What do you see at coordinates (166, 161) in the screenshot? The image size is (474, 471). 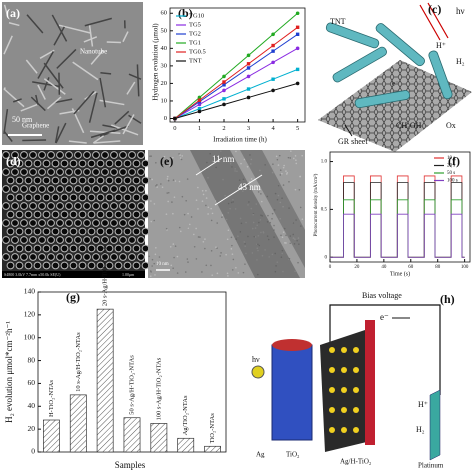 I see `panel-label: (e)` at bounding box center [166, 161].